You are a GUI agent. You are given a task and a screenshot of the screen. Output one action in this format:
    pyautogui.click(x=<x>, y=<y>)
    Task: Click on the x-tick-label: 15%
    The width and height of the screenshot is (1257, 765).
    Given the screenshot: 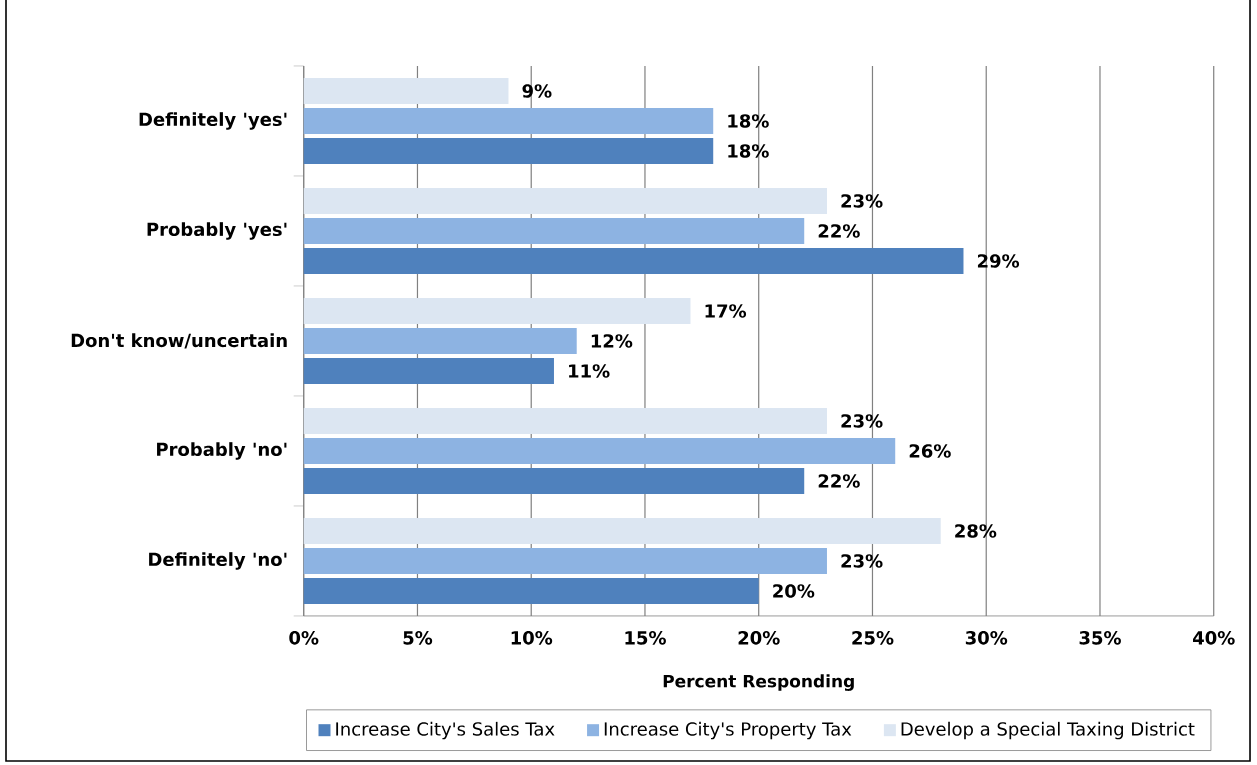 What is the action you would take?
    pyautogui.click(x=645, y=638)
    